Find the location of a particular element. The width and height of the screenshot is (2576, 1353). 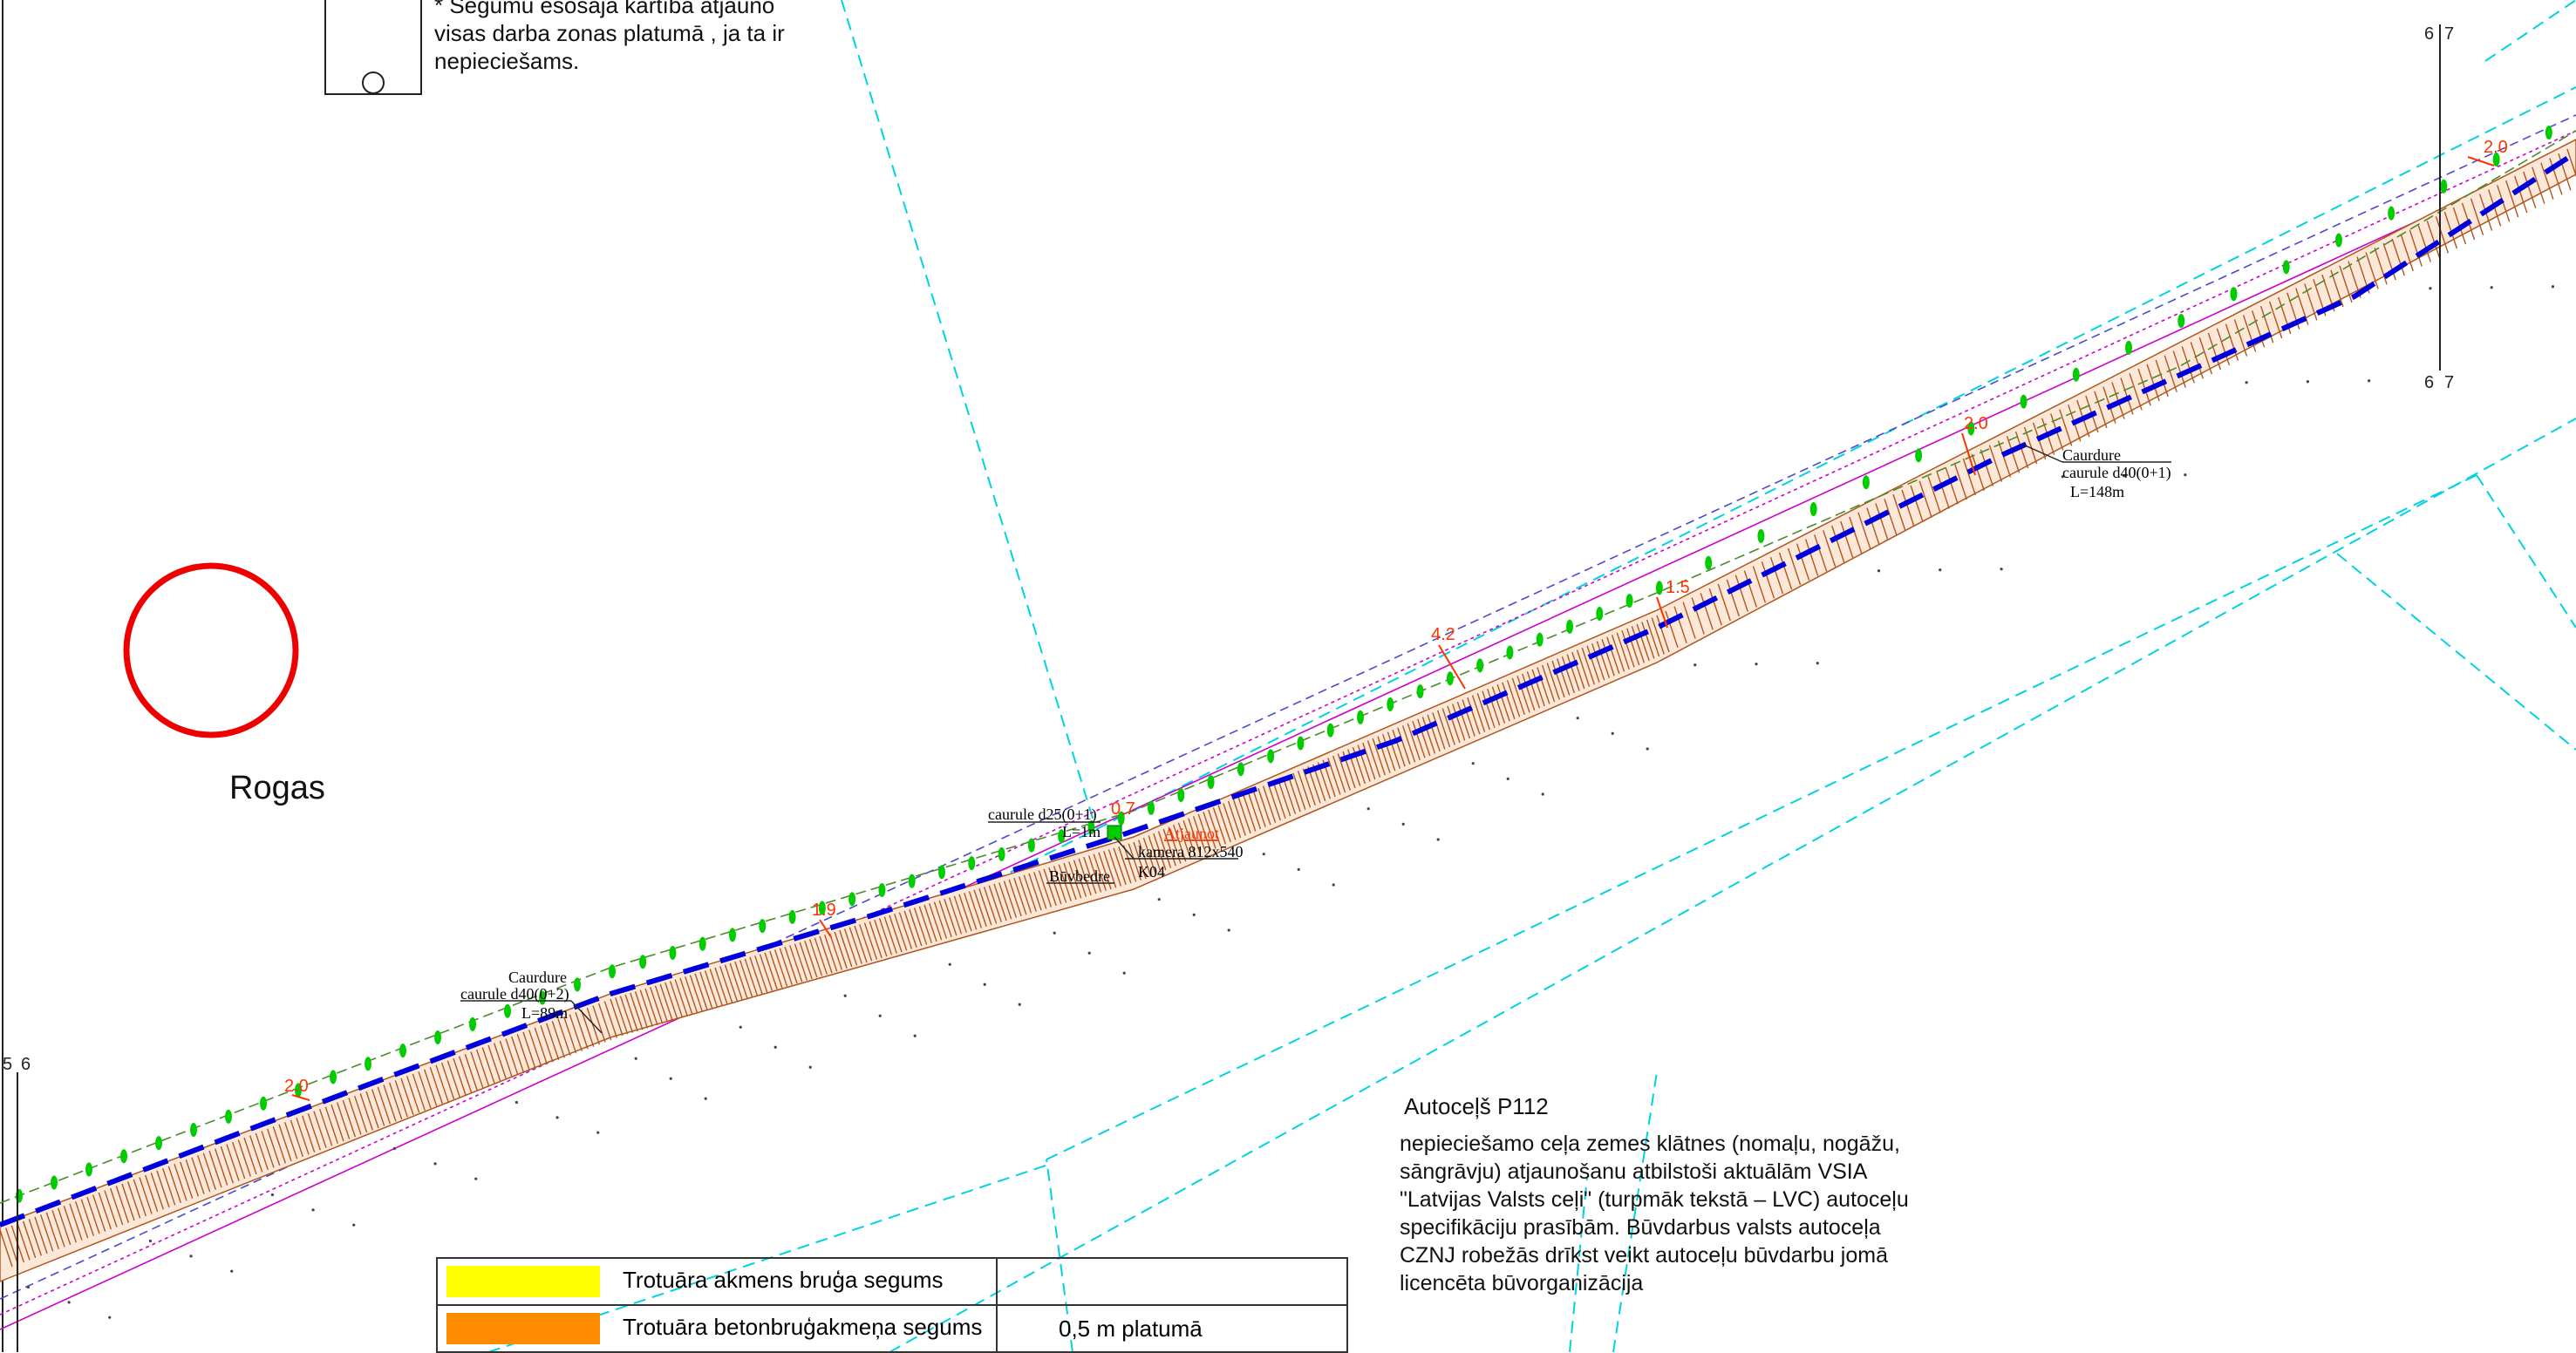

sheet-right-b: 7 is located at coordinates (2449, 34).